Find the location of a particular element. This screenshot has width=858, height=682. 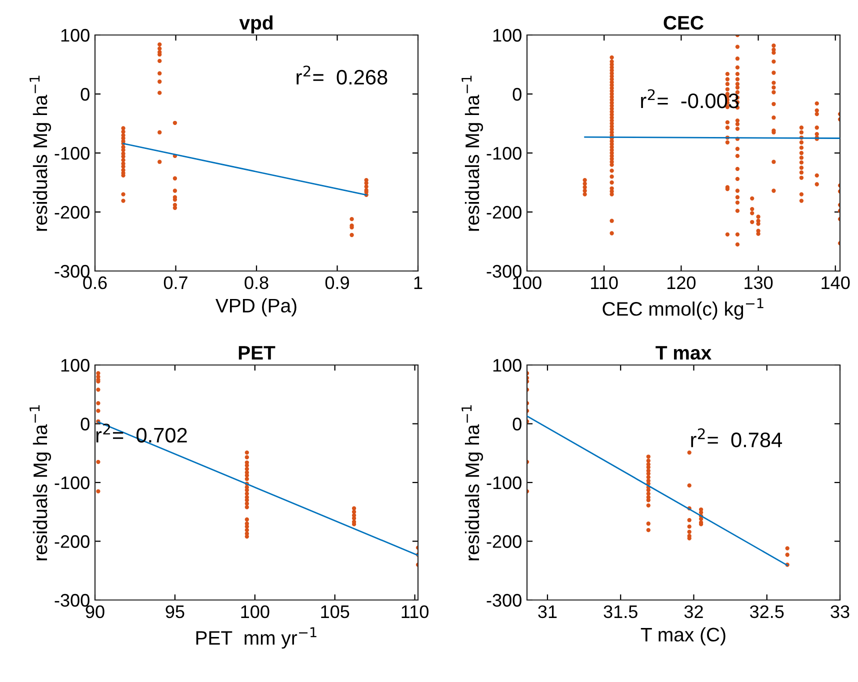

x-tick-label: 32.5 is located at coordinates (767, 611).